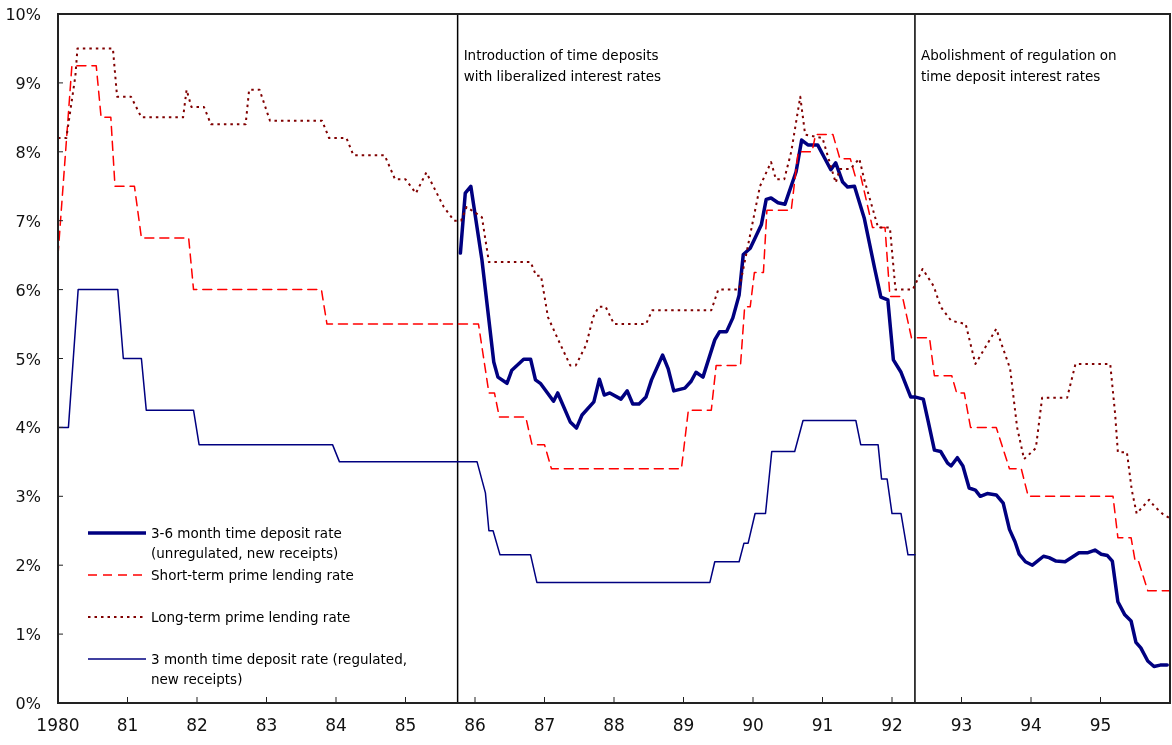 The image size is (1172, 745). I want to click on x-tick-label: 92, so click(892, 725).